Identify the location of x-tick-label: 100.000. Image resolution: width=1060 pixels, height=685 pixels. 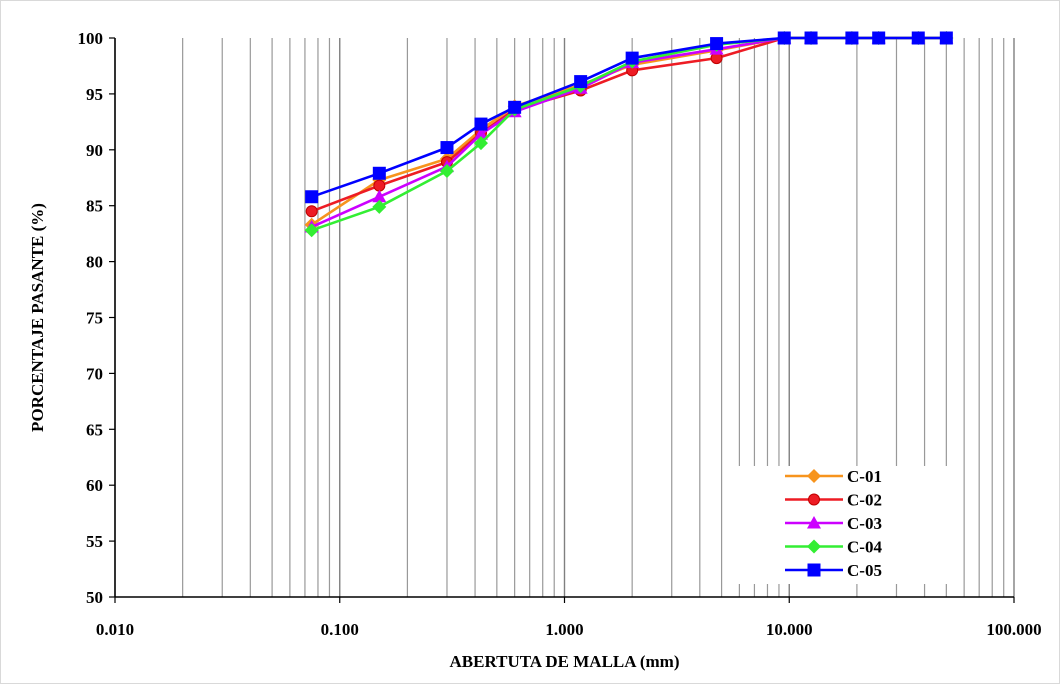
(1013, 629).